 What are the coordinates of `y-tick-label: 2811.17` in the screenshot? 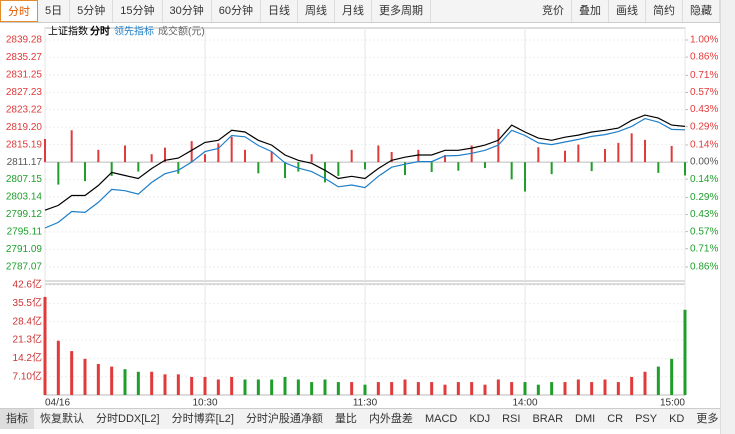 It's located at (25, 162).